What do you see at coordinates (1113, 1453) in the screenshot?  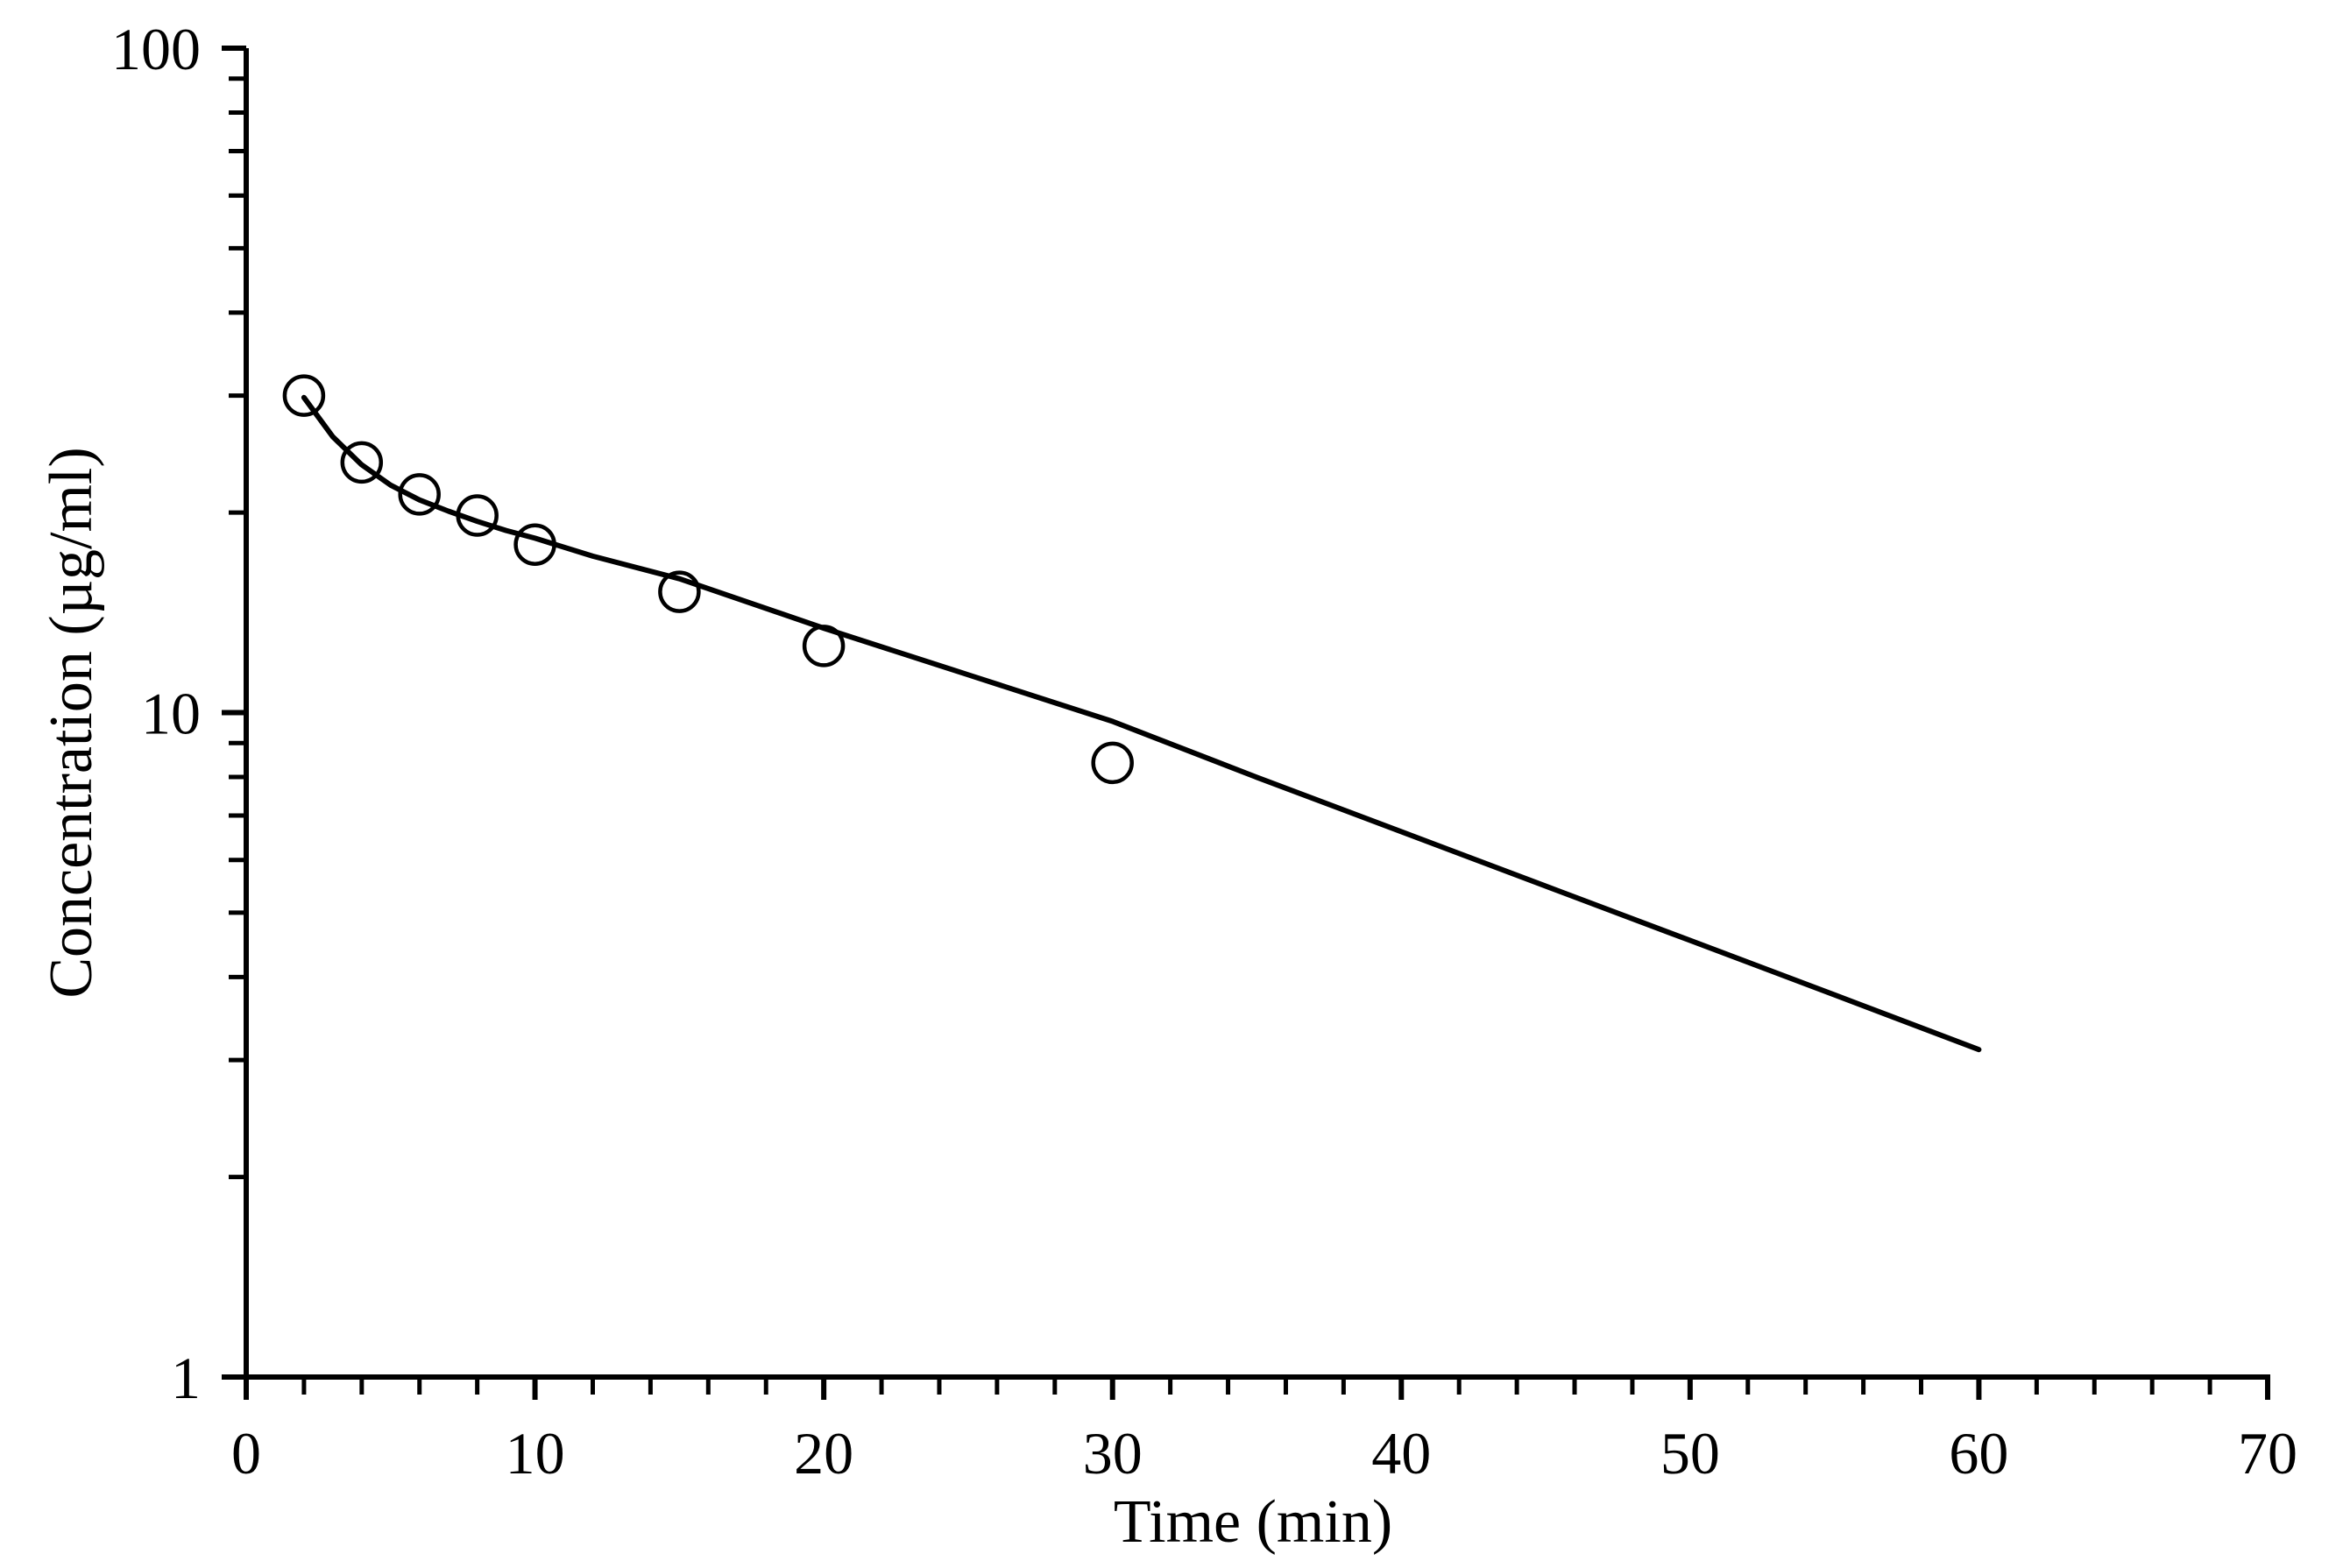 I see `x-tick-label: 30` at bounding box center [1113, 1453].